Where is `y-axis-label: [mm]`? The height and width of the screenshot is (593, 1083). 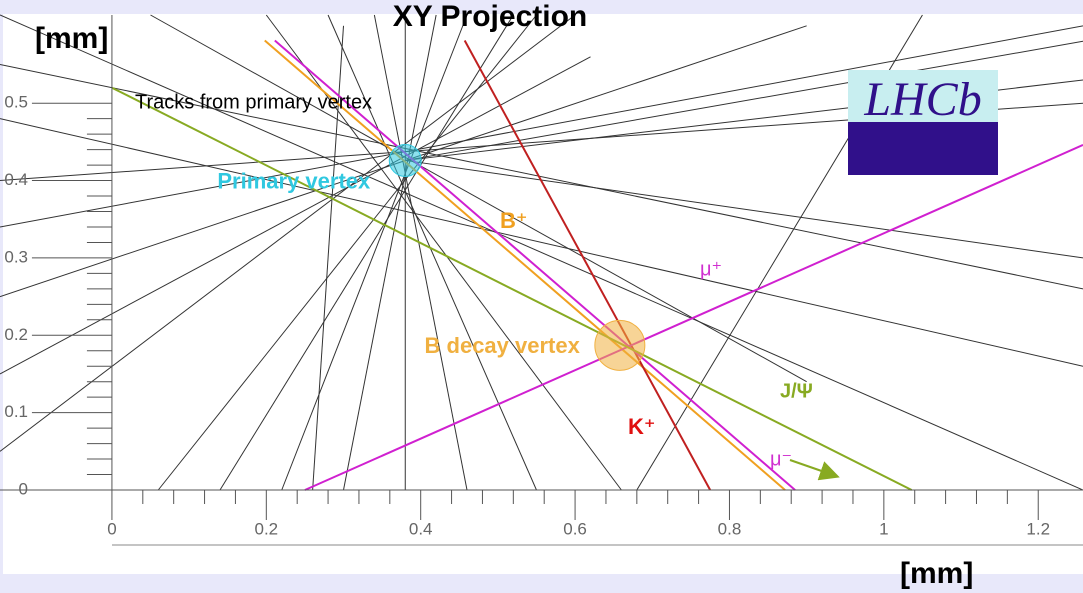 y-axis-label: [mm] is located at coordinates (71, 38).